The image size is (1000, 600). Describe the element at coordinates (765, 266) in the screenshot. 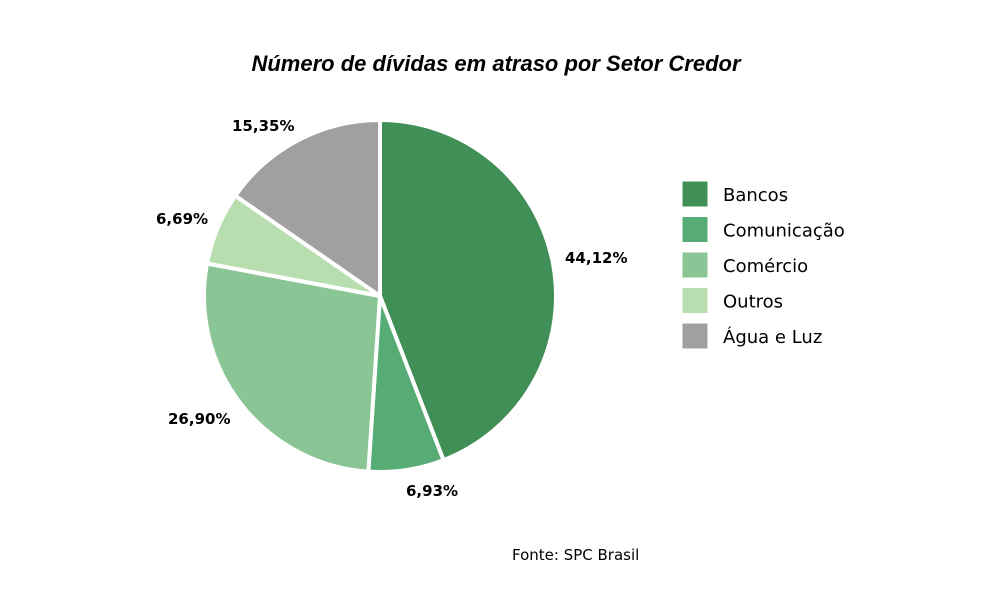

I see `legend-label: Comércio` at that location.